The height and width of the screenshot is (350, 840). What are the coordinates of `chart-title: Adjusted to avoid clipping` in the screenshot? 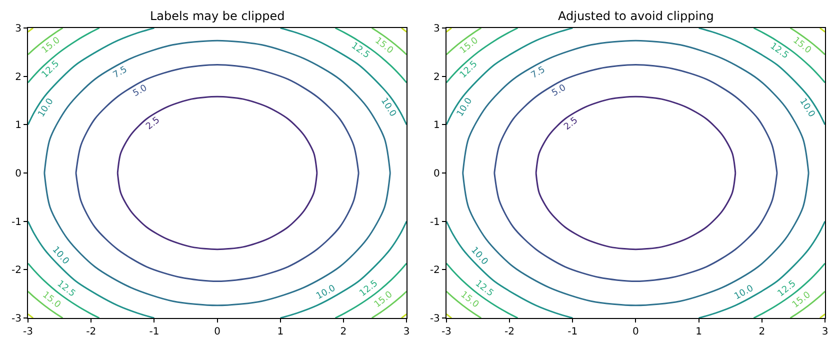 It's located at (636, 16).